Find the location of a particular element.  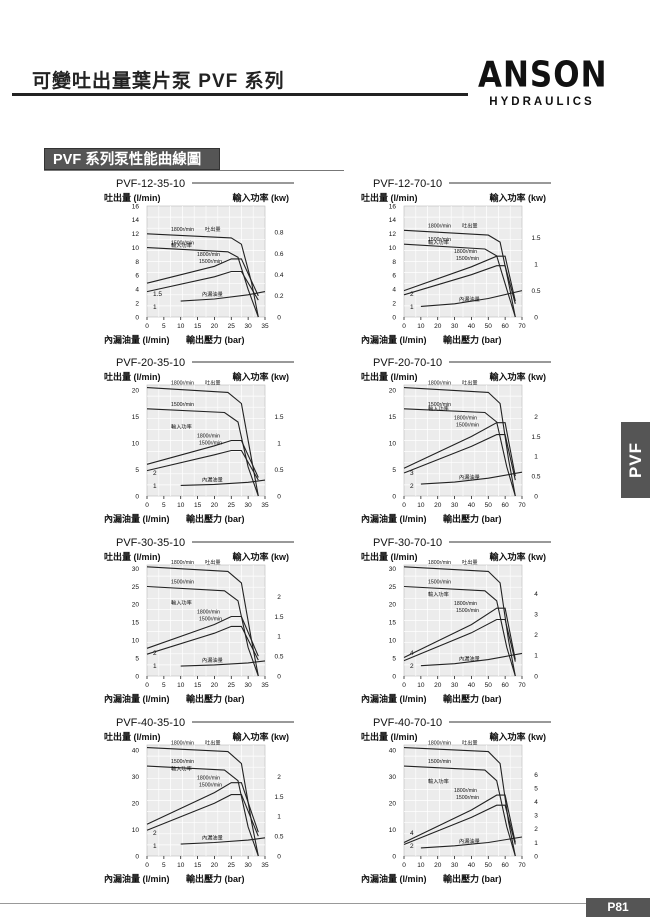

x-tick-label: 50 is located at coordinates (489, 685).